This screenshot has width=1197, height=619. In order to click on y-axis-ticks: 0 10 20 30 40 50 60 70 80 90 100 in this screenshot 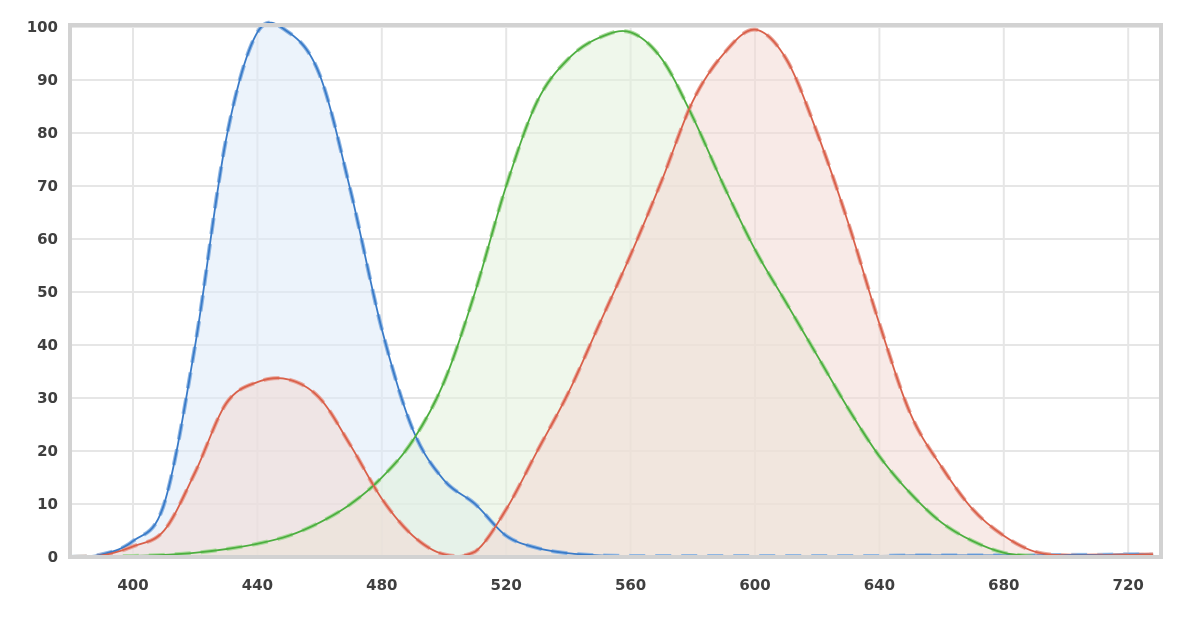, I will do `click(42, 292)`.